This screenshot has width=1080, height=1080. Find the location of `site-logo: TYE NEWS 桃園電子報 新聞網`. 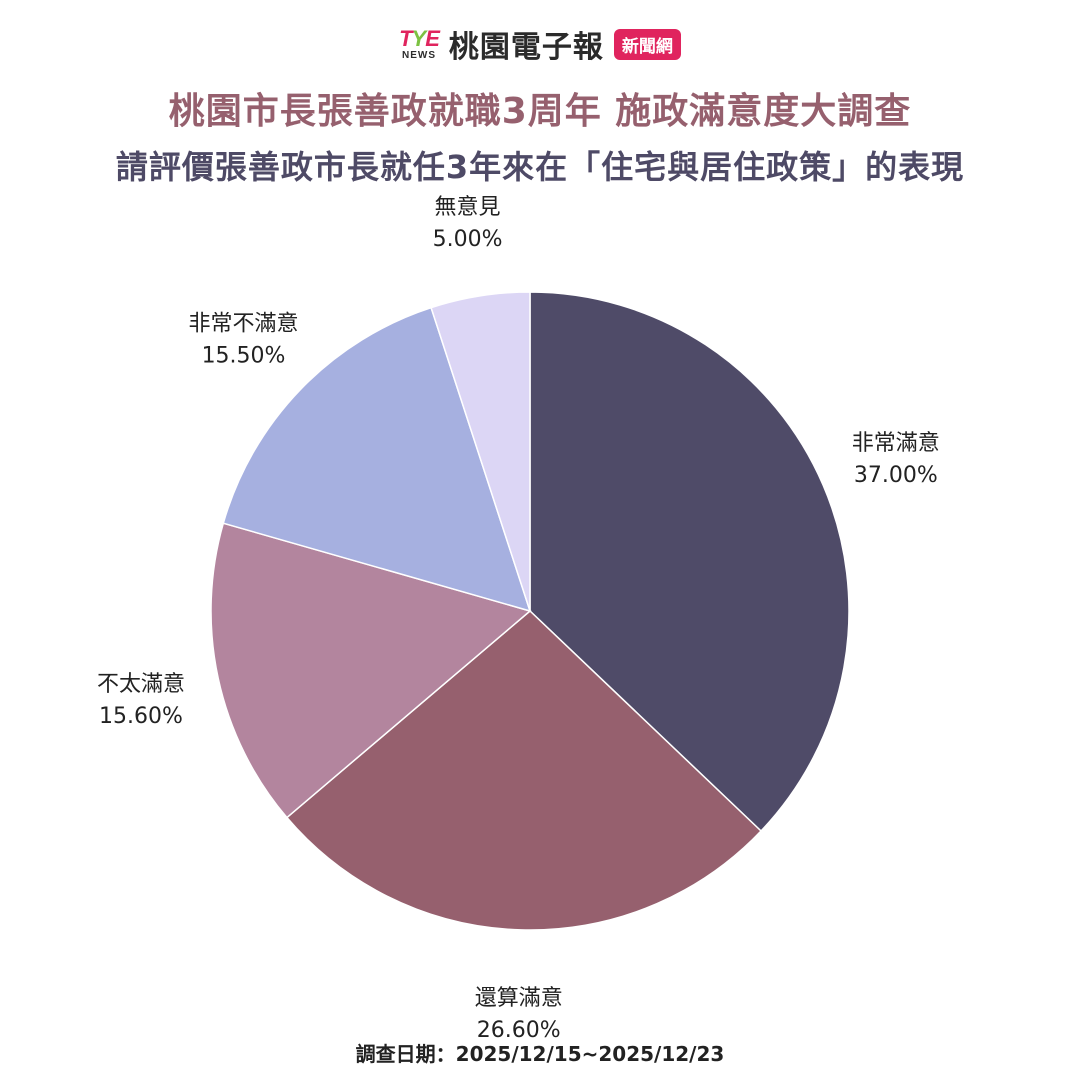

site-logo: TYE NEWS 桃園電子報 新聞網 is located at coordinates (540, 44).